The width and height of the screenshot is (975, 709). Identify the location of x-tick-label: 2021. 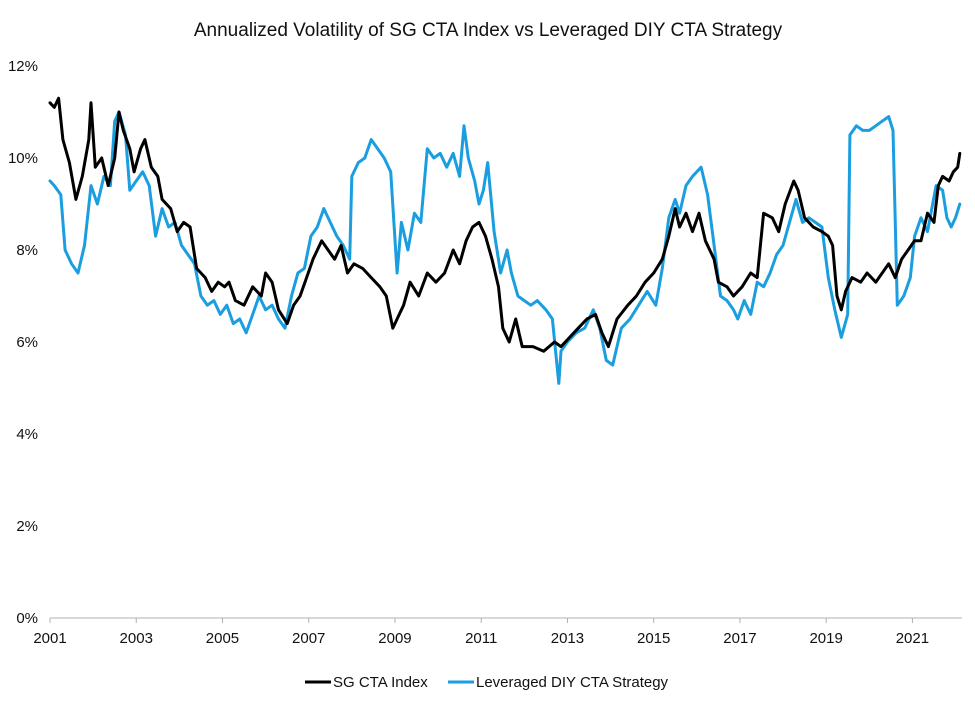
(912, 638).